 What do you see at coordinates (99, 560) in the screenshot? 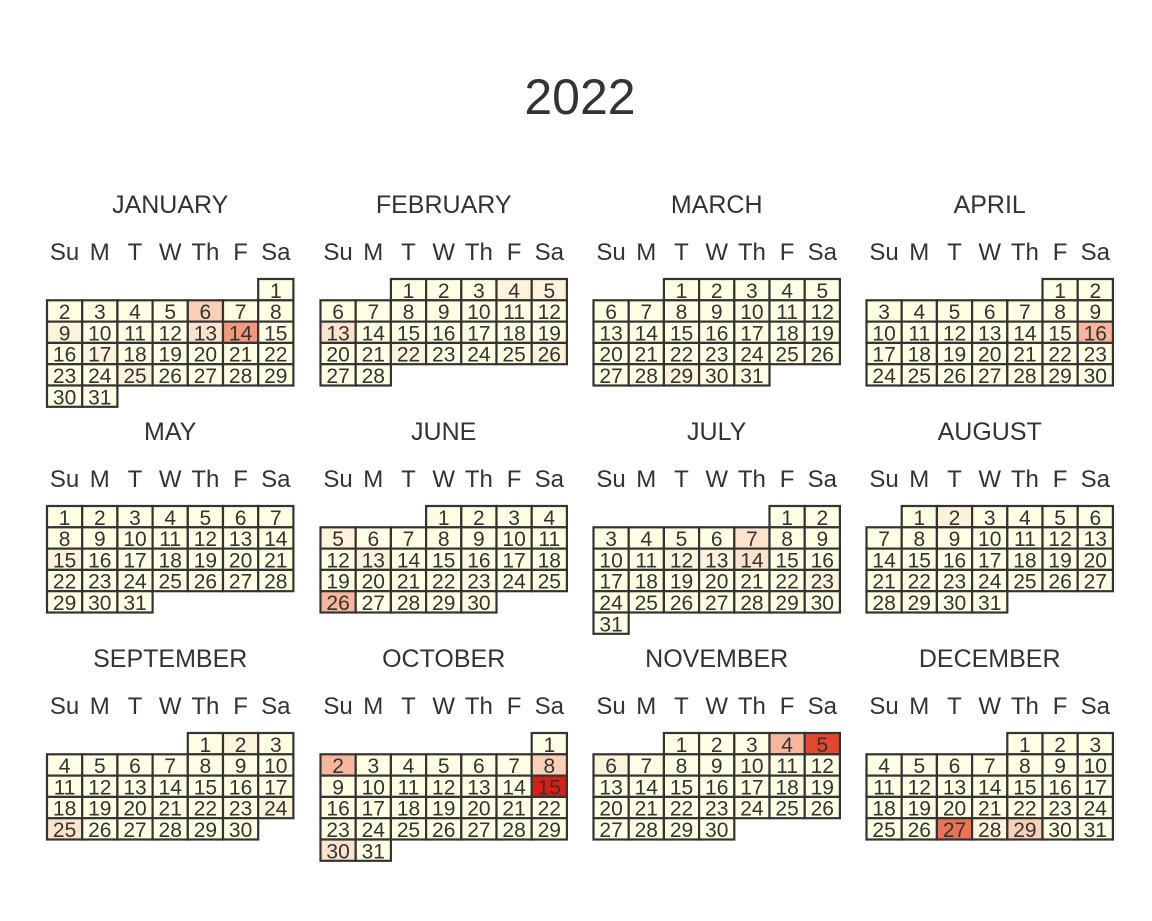
I see `day-number: 16` at bounding box center [99, 560].